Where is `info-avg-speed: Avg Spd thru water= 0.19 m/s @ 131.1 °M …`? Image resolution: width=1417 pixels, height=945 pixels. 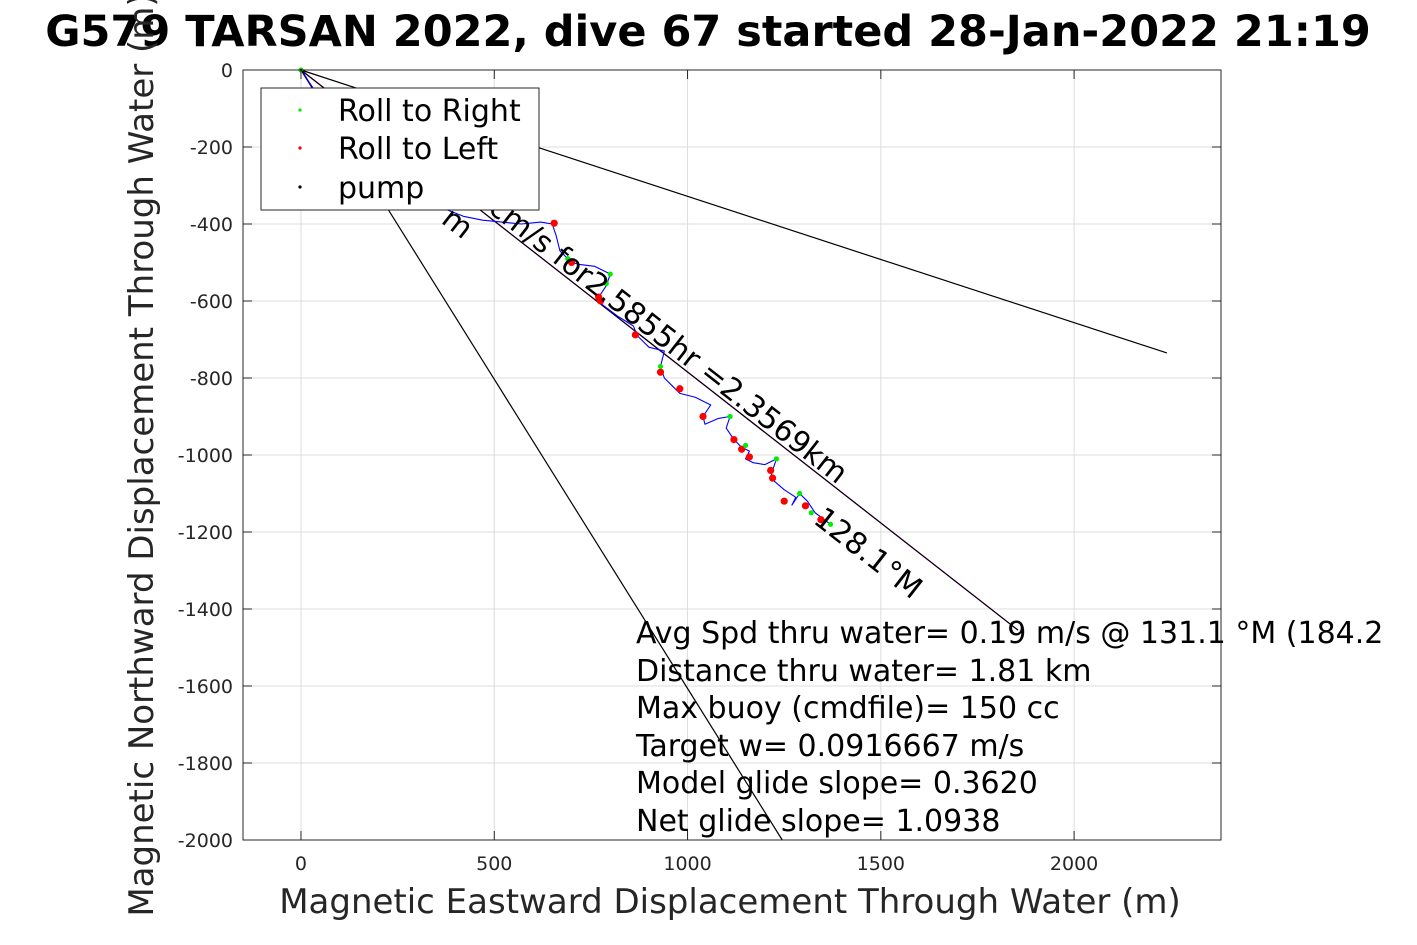
info-avg-speed: Avg Spd thru water= 0.19 m/s @ 131.1 °M … is located at coordinates (1009, 633).